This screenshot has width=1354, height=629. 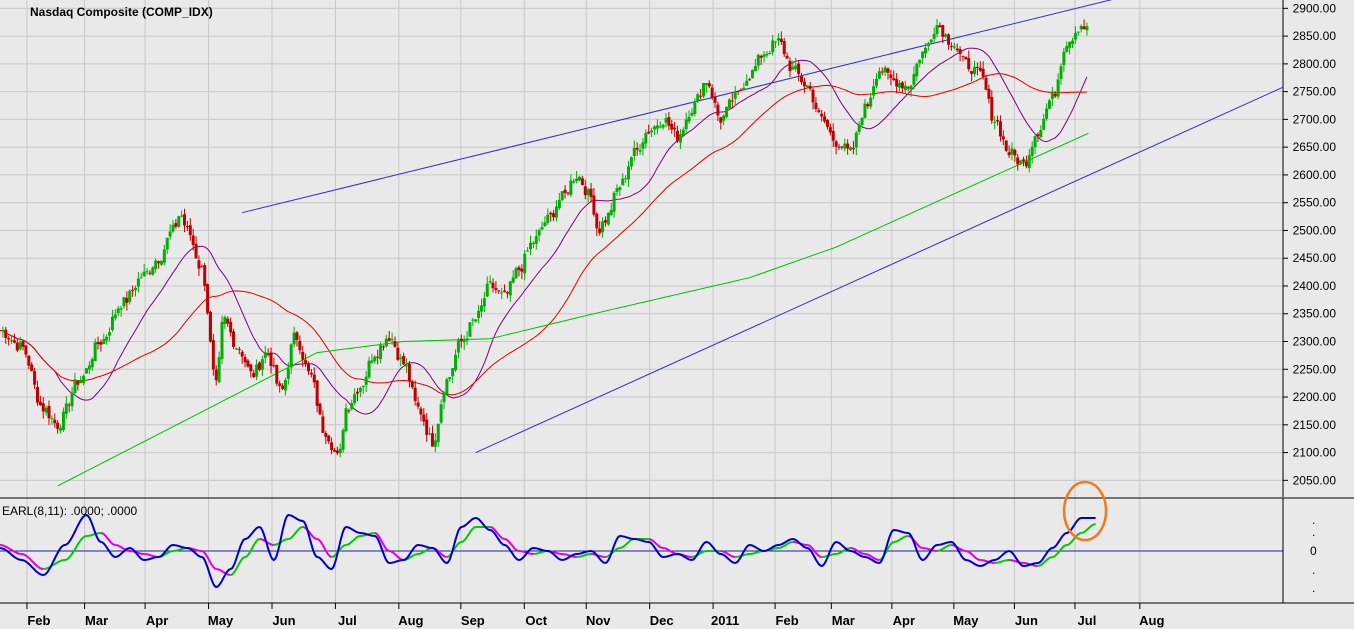 What do you see at coordinates (1313, 532) in the screenshot?
I see `indicator-axis-mark: .` at bounding box center [1313, 532].